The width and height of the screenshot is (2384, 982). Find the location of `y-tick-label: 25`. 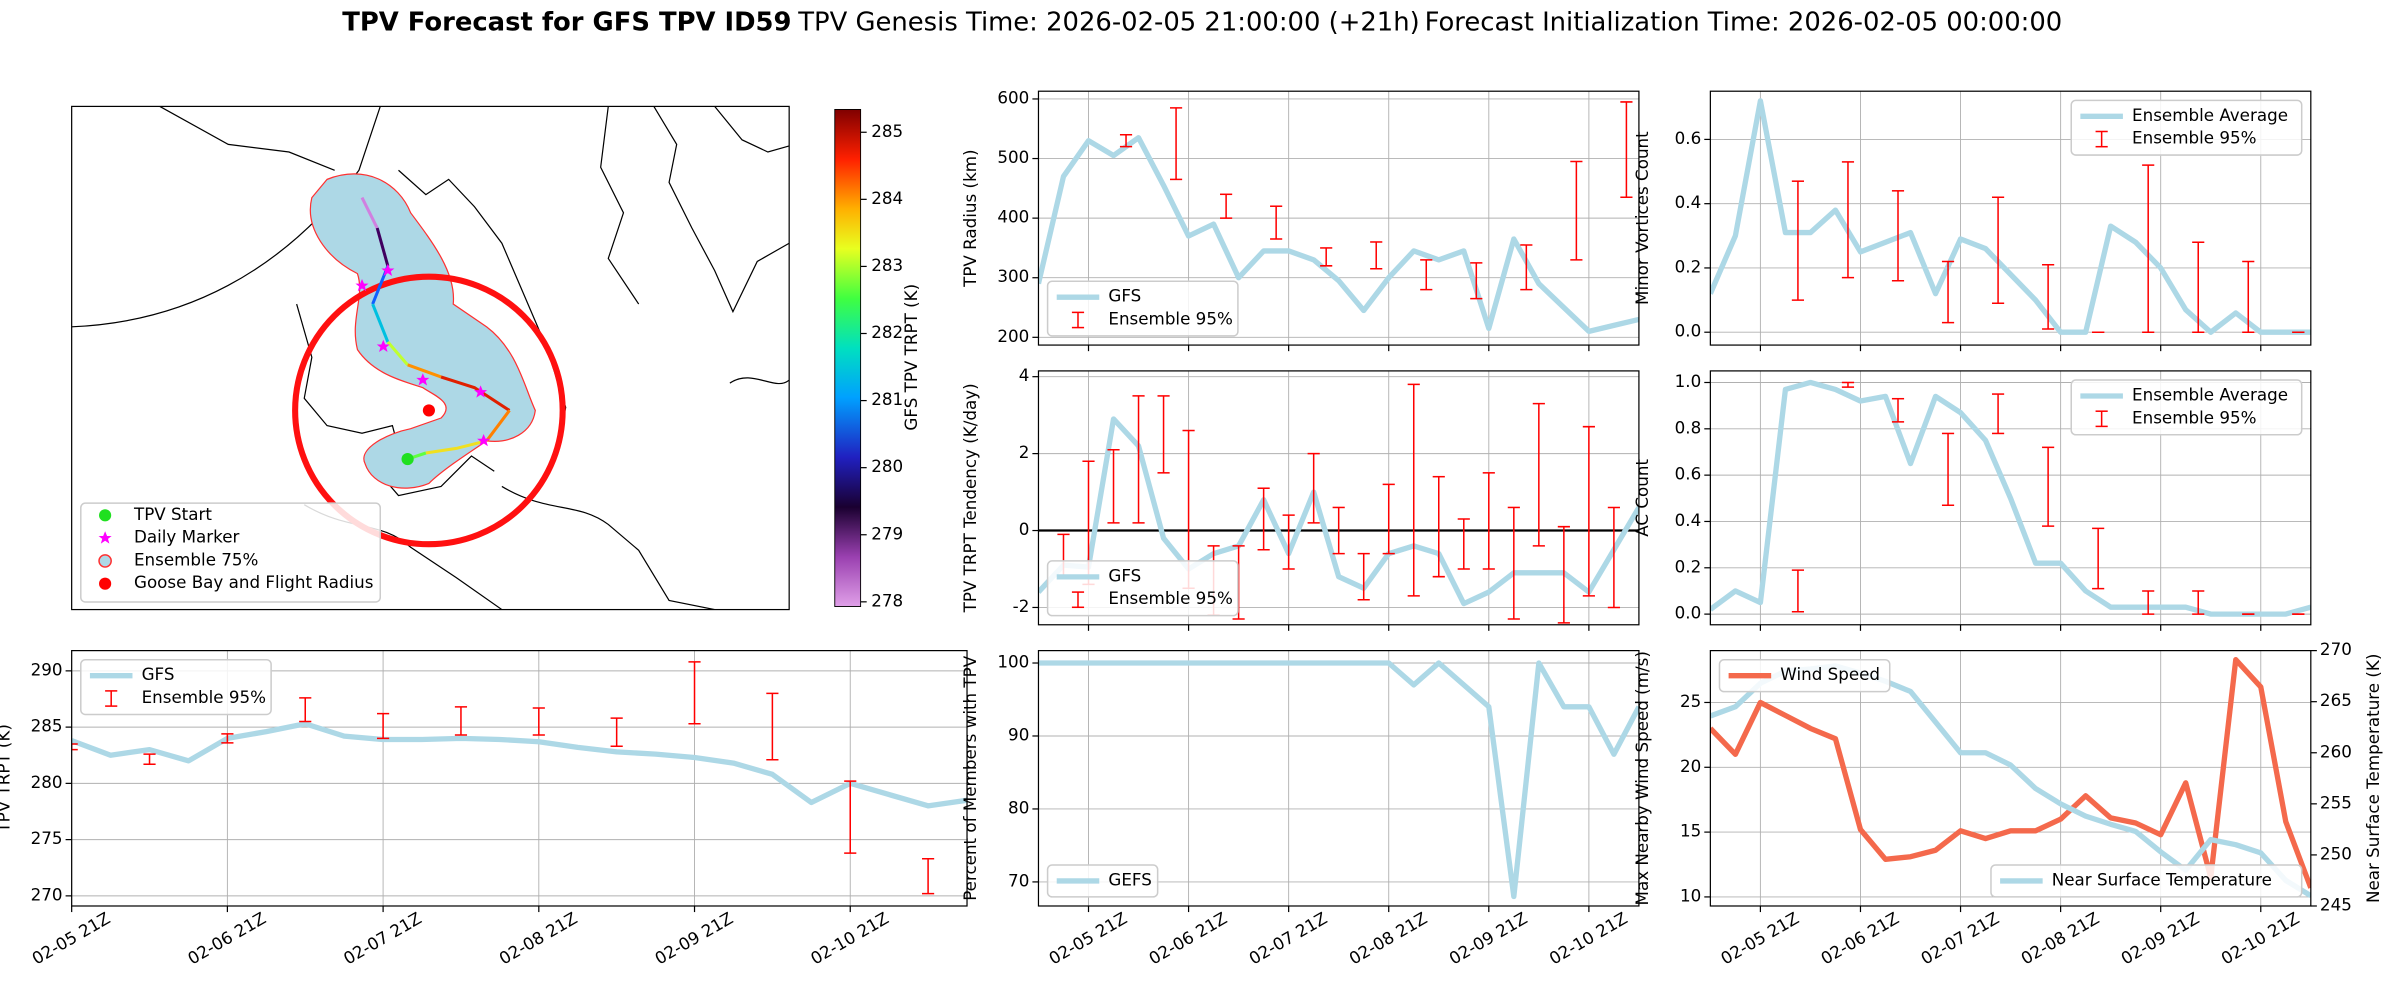

y-tick-label: 25 is located at coordinates (1690, 701).